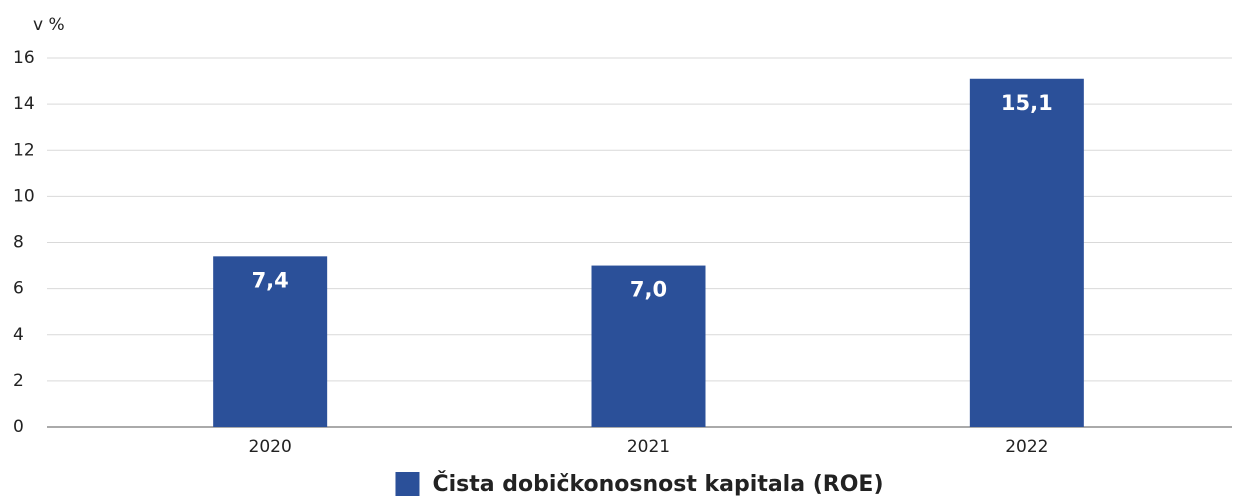 The width and height of the screenshot is (1239, 500). Describe the element at coordinates (657, 484) in the screenshot. I see `legend-label: Čista dobičkonosnost kapitala (ROE)` at that location.